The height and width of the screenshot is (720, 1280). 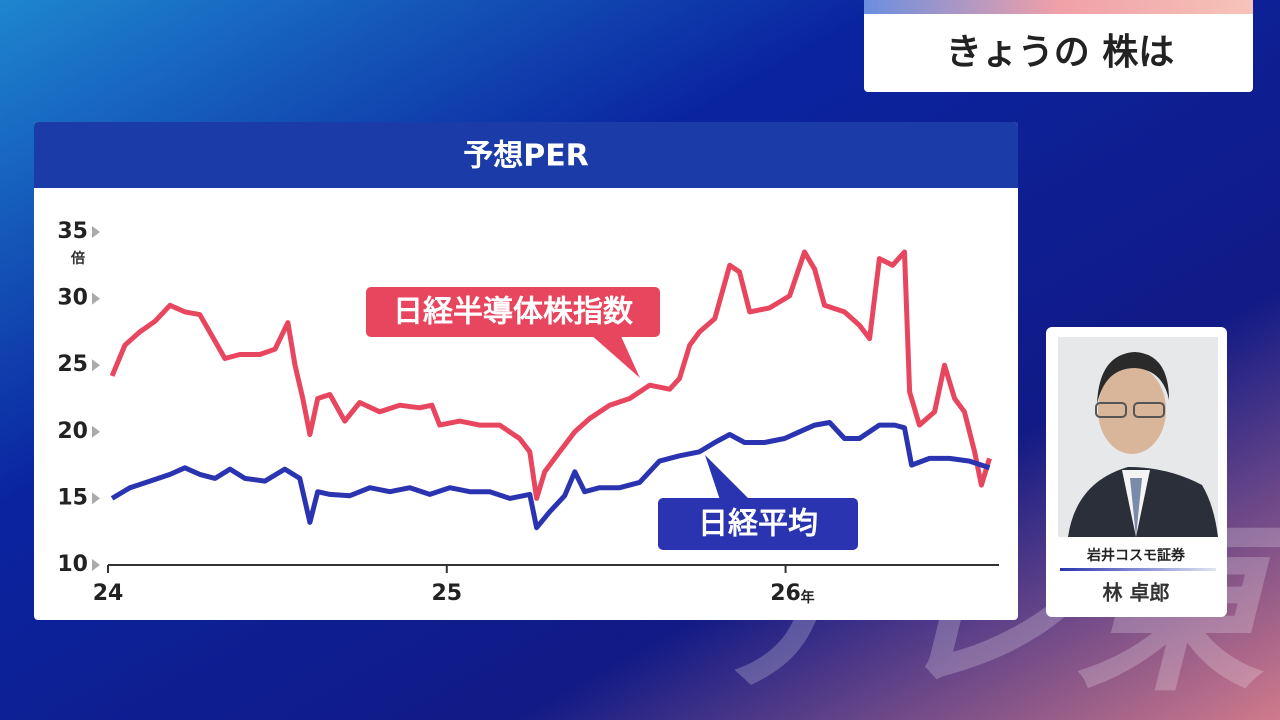 I want to click on chart-header, so click(x=526, y=155).